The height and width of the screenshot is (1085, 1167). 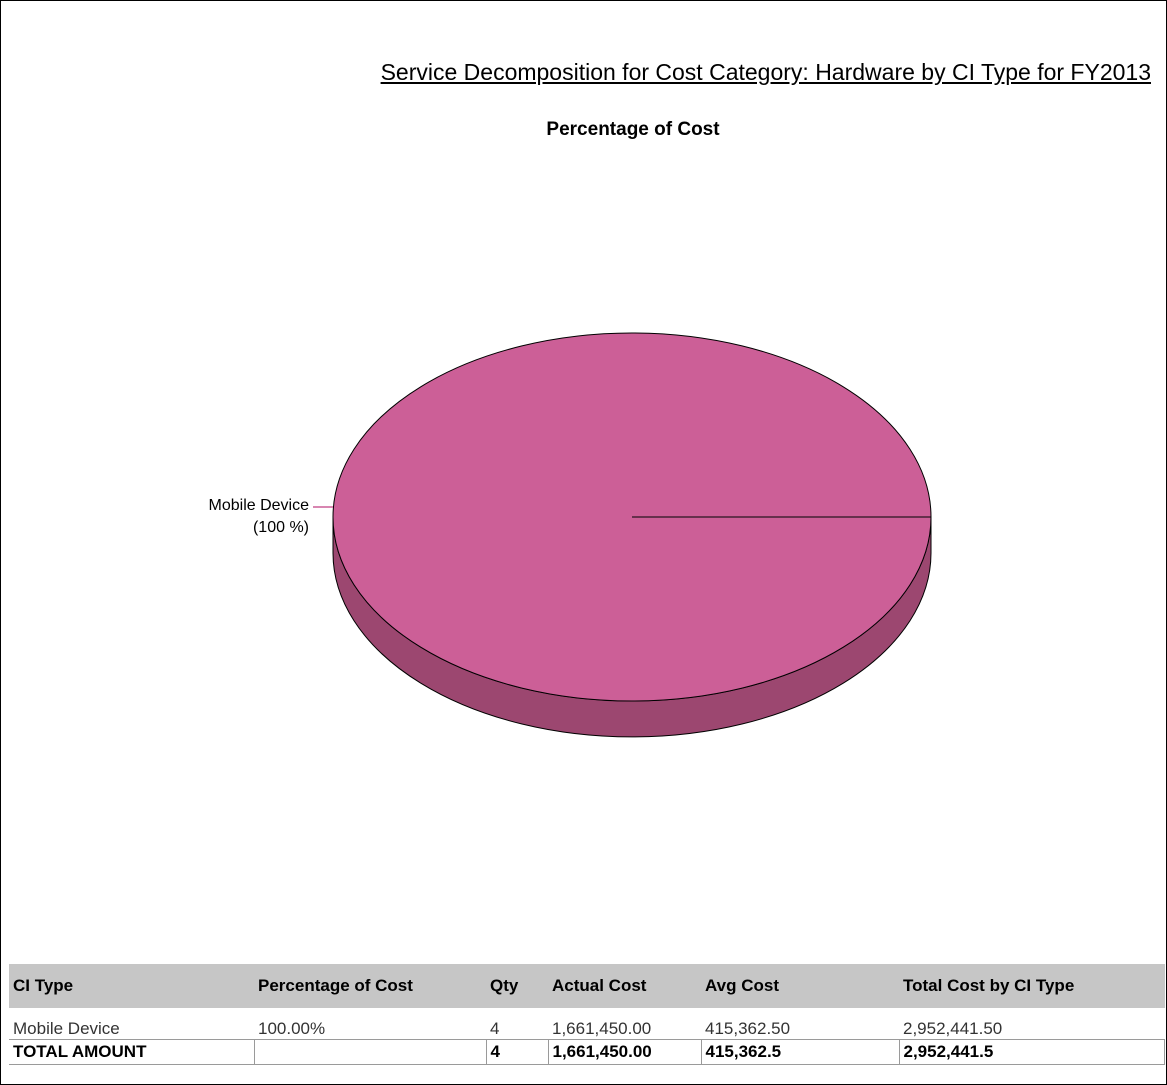 I want to click on total-qty: 4, so click(x=517, y=1052).